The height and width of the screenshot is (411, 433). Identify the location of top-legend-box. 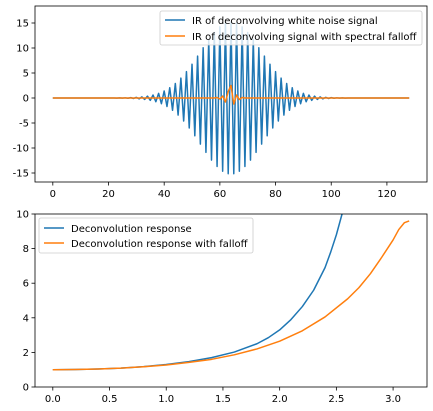
(291, 28).